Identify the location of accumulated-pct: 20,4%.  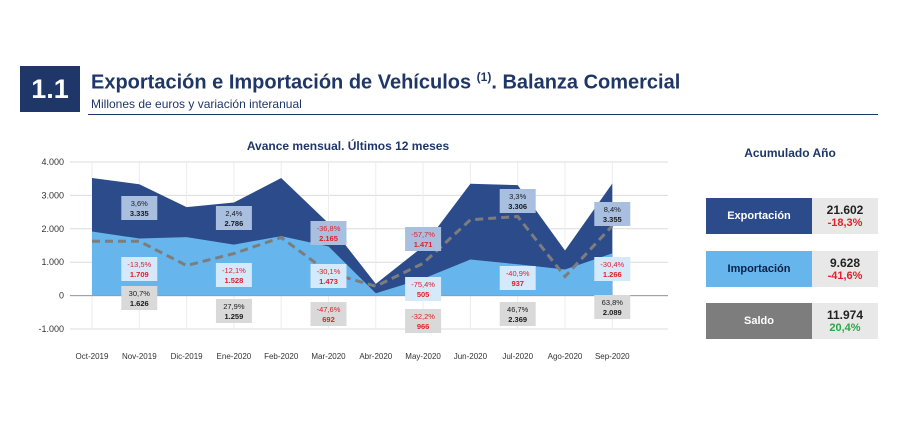
(845, 328).